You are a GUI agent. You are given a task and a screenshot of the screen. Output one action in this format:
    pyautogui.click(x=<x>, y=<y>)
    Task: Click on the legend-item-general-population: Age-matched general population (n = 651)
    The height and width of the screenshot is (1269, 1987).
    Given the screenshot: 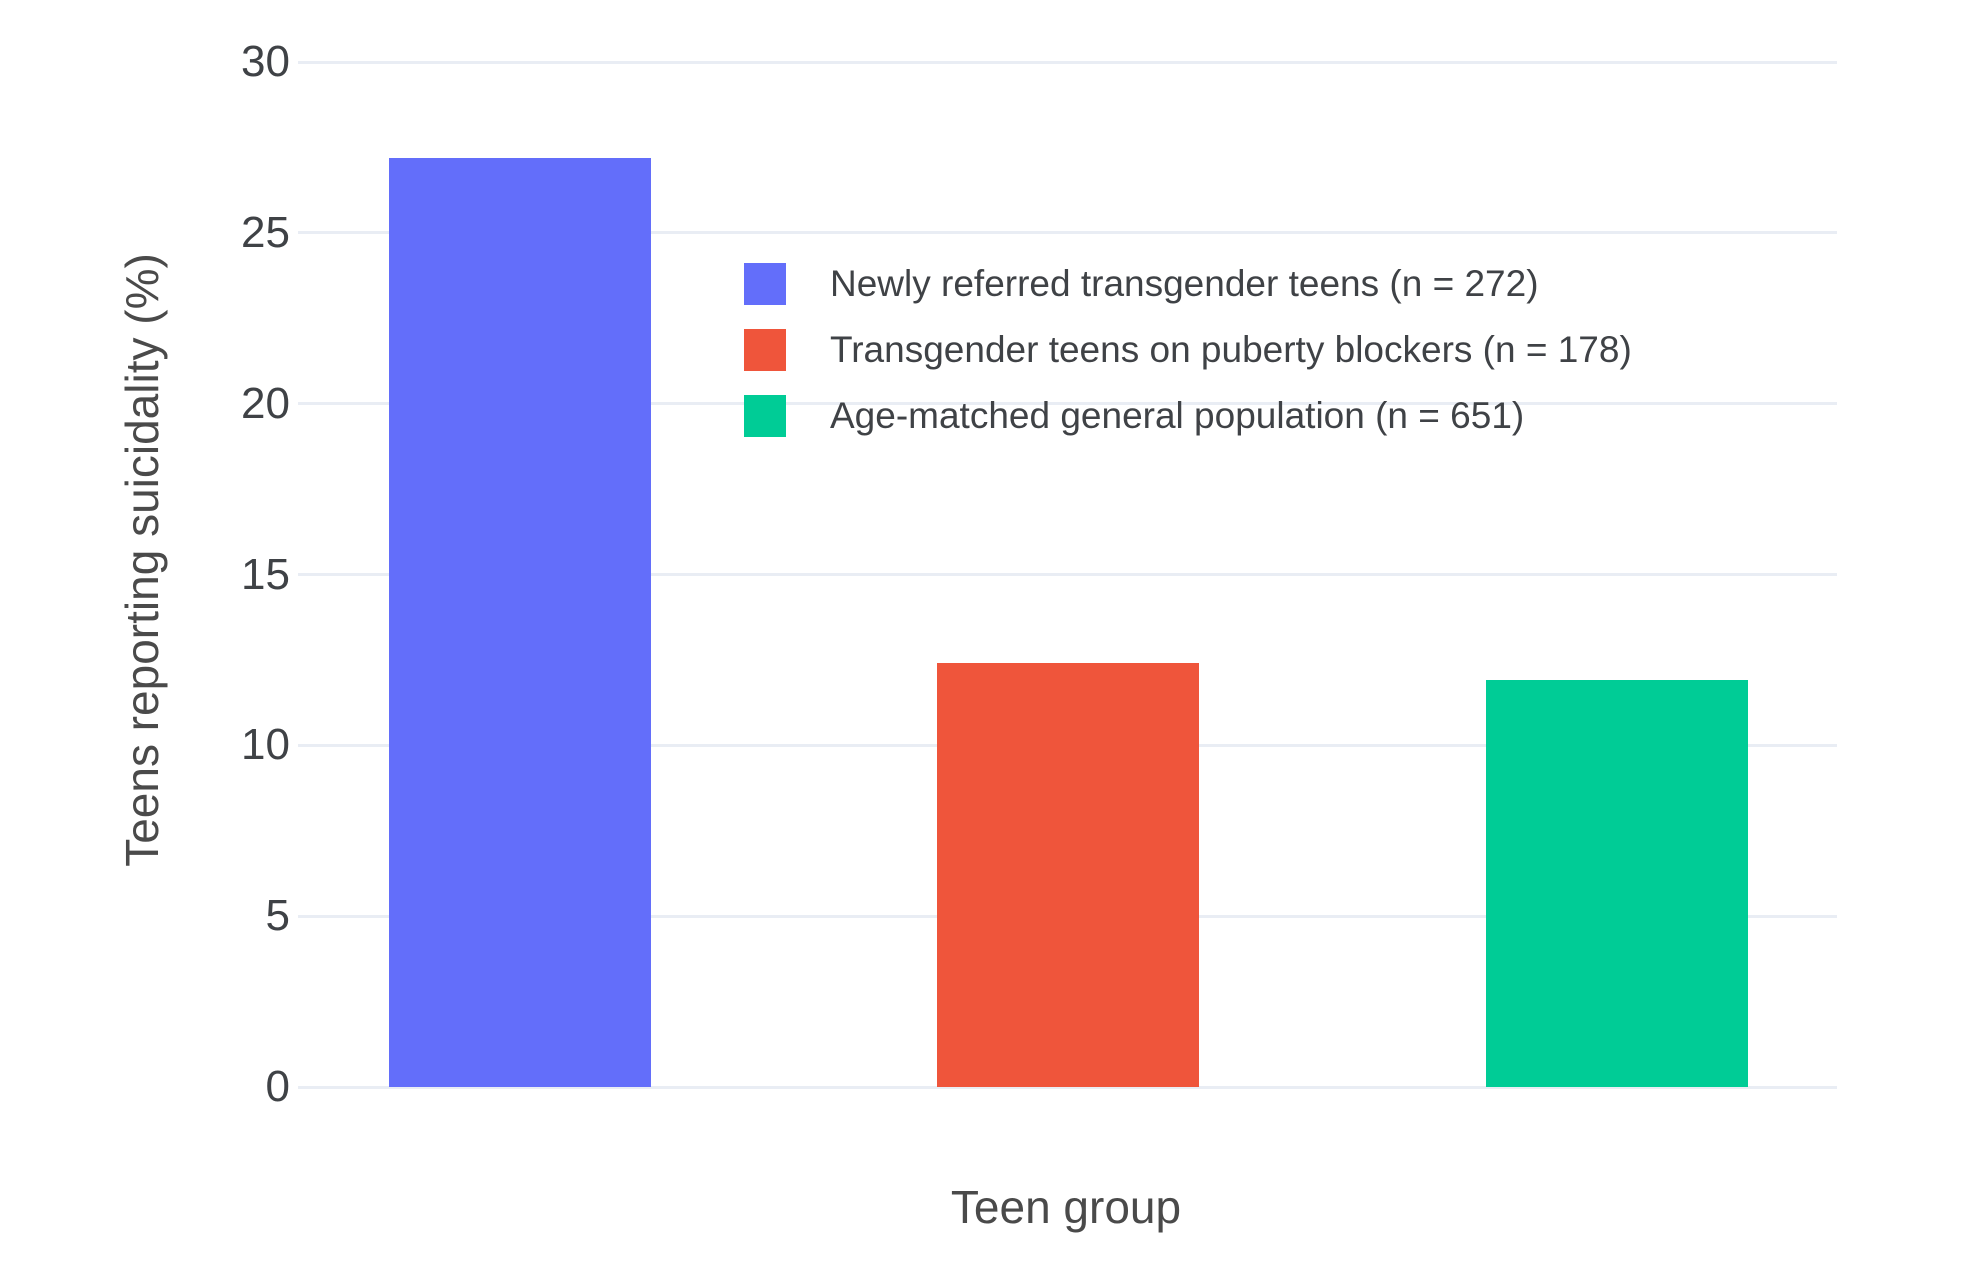 What is the action you would take?
    pyautogui.click(x=1188, y=416)
    